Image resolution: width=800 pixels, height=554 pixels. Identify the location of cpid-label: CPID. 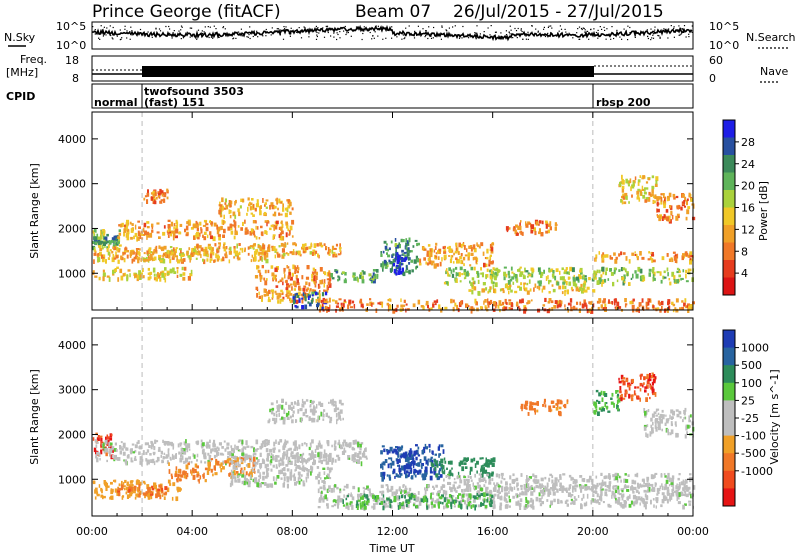
(20, 96).